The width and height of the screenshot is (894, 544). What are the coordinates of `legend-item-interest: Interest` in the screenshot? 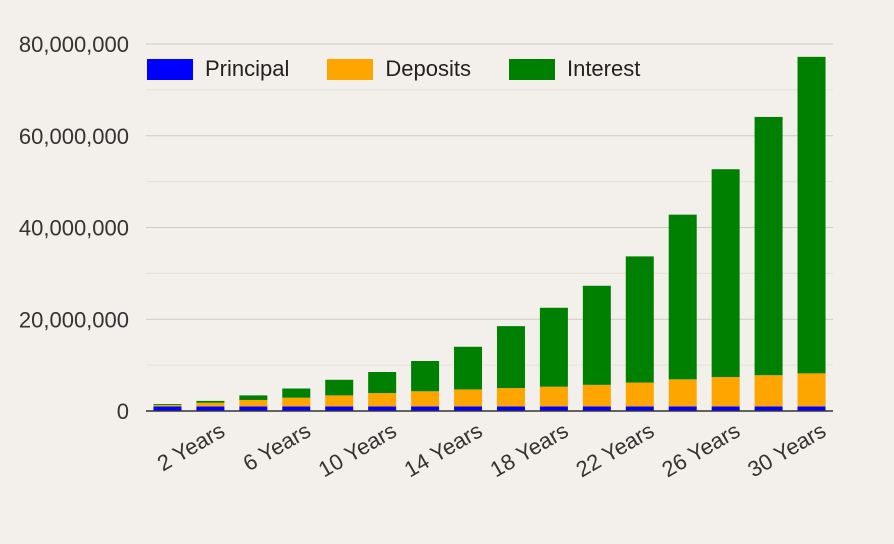 It's located at (574, 69).